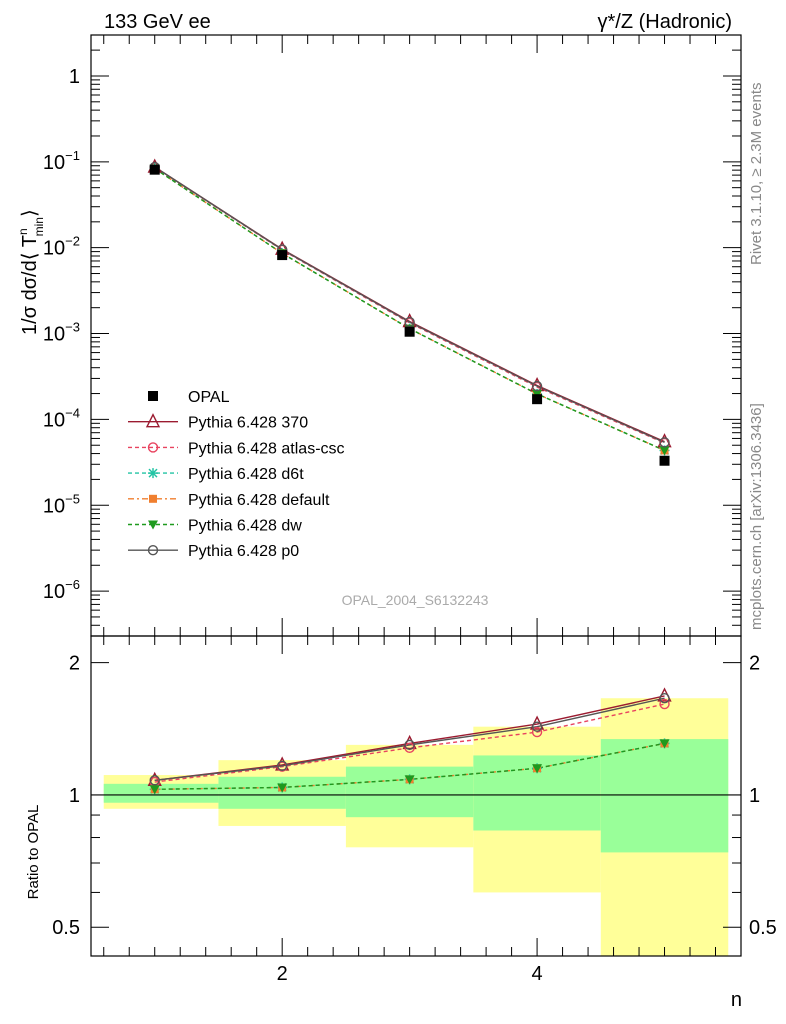  What do you see at coordinates (756, 174) in the screenshot?
I see `rivet-label: Rivet 3.1.10, ≥ 2.3M events` at bounding box center [756, 174].